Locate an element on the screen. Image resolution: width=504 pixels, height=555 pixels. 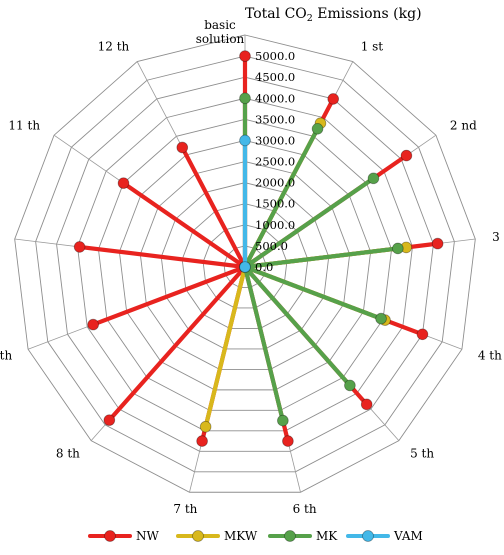
category-label: 9 th is located at coordinates (6, 355).